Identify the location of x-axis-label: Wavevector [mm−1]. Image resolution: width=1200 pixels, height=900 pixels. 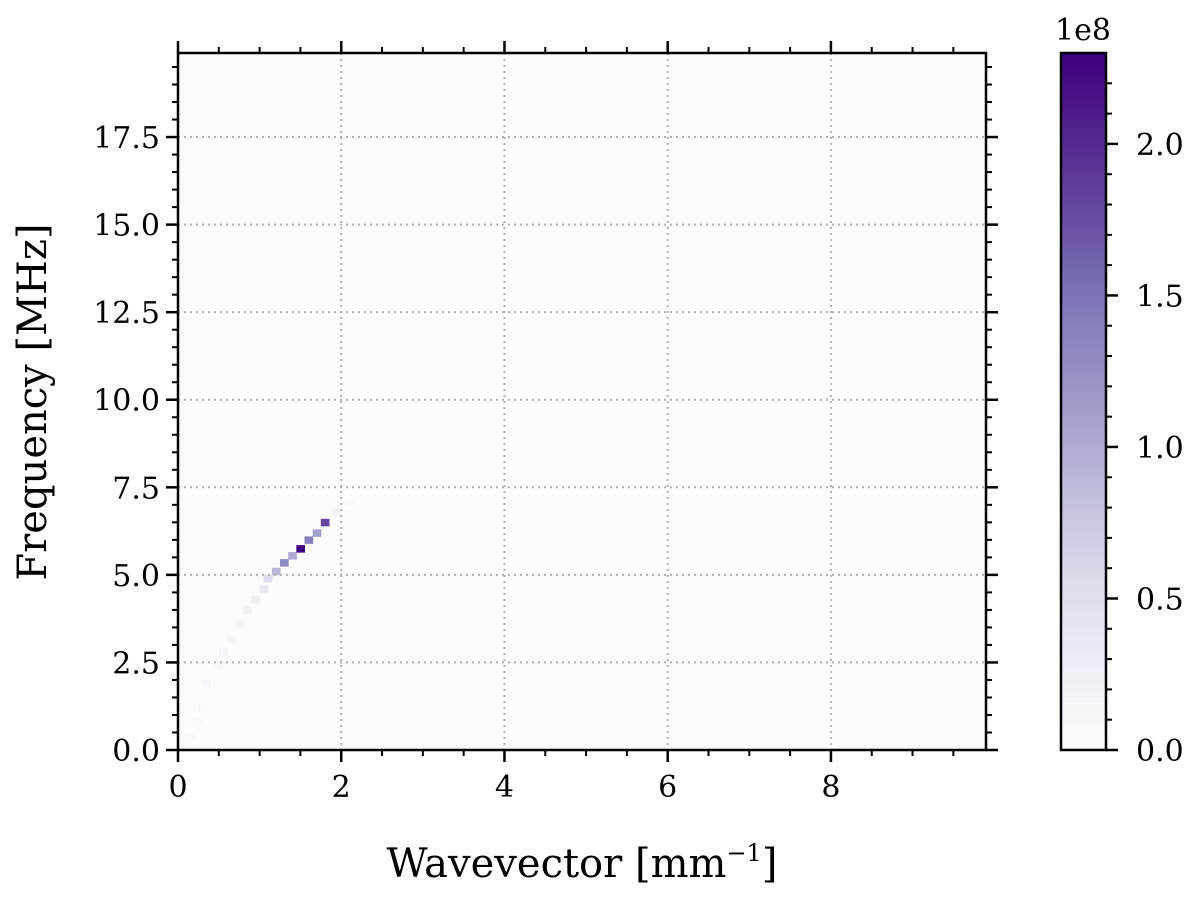
(582, 863).